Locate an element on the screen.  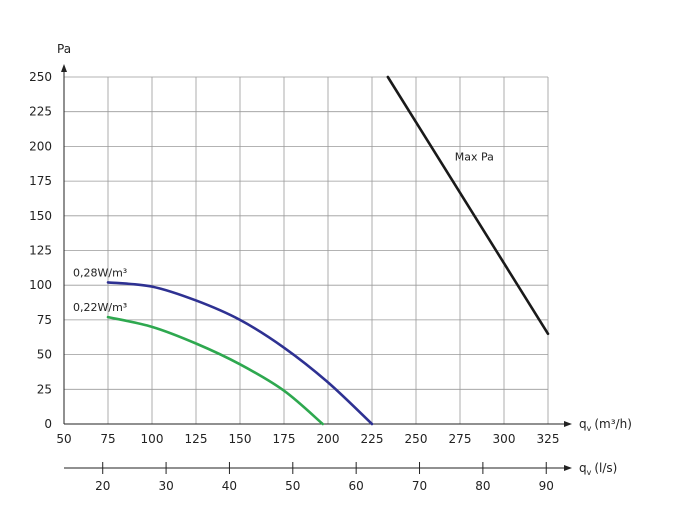
x-tick-label-125: 125 is located at coordinates (196, 439).